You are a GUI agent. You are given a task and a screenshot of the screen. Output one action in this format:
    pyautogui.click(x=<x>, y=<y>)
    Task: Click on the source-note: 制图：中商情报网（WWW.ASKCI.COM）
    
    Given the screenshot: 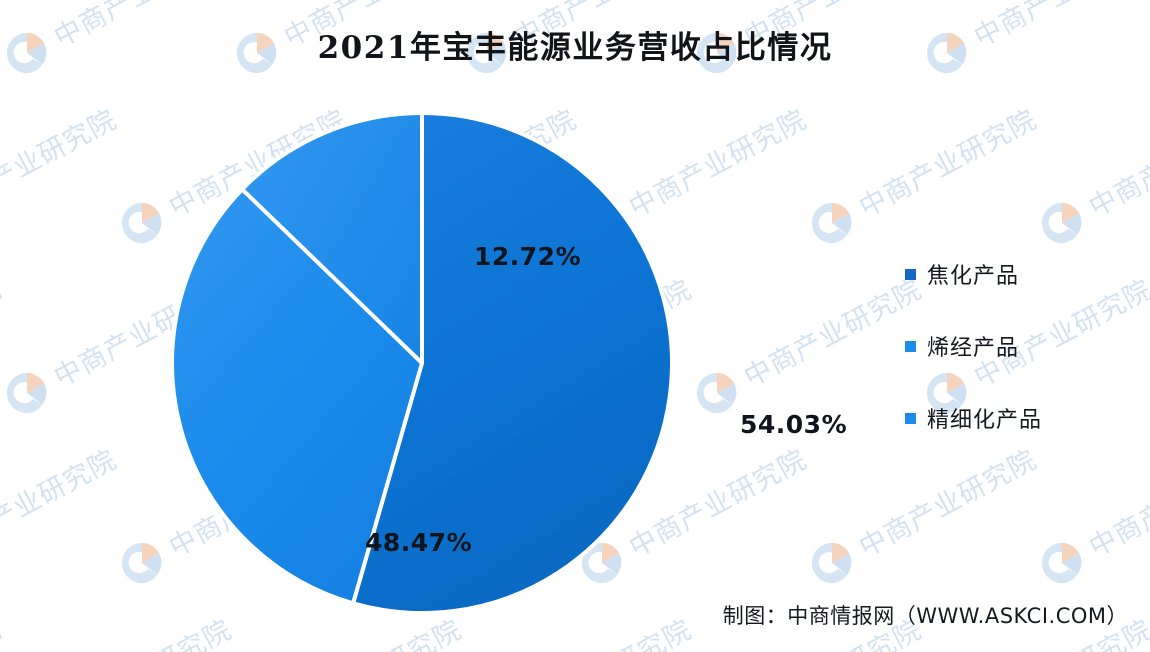 What is the action you would take?
    pyautogui.click(x=925, y=616)
    